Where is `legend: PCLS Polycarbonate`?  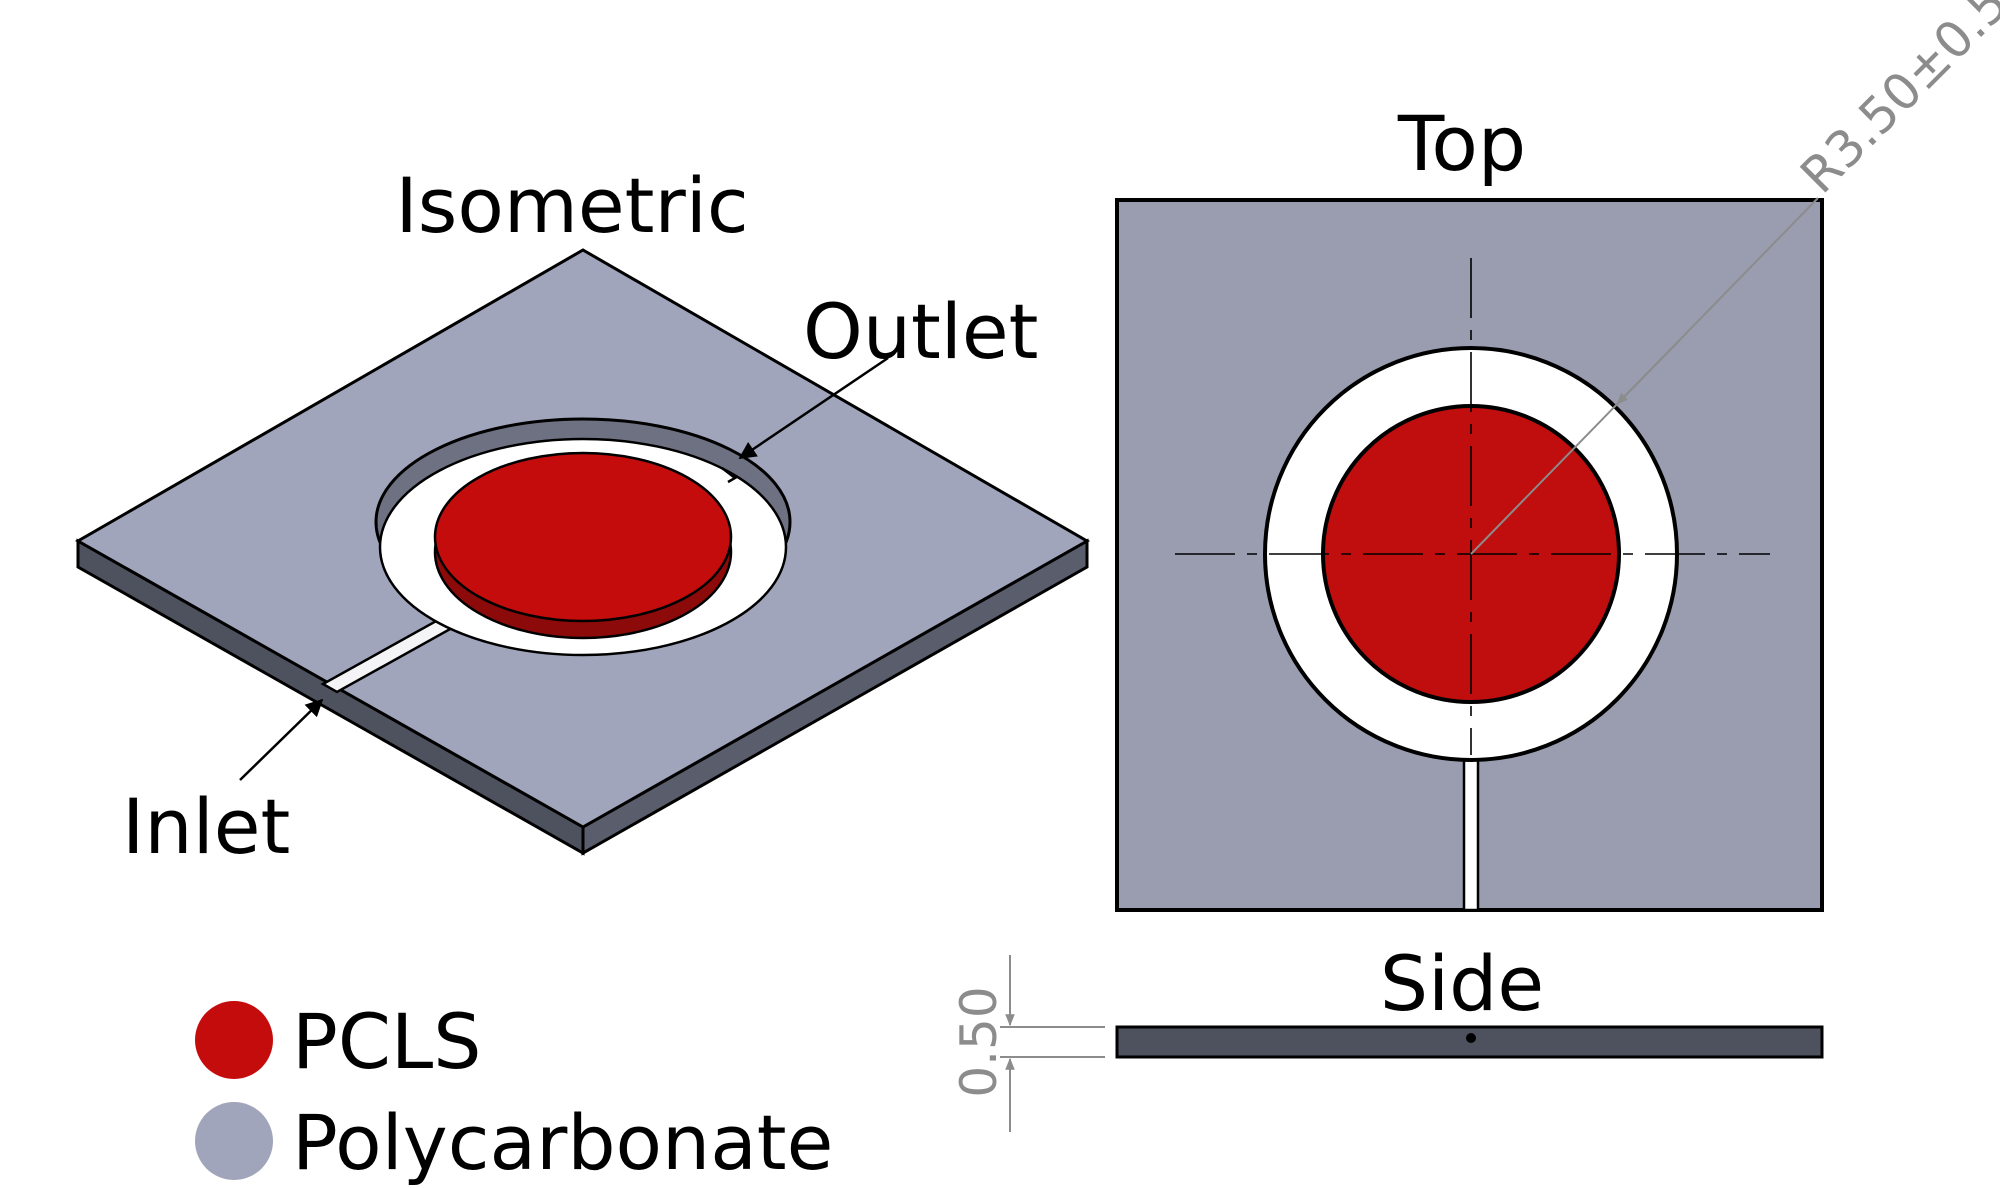
legend: PCLS Polycarbonate is located at coordinates (514, 1092).